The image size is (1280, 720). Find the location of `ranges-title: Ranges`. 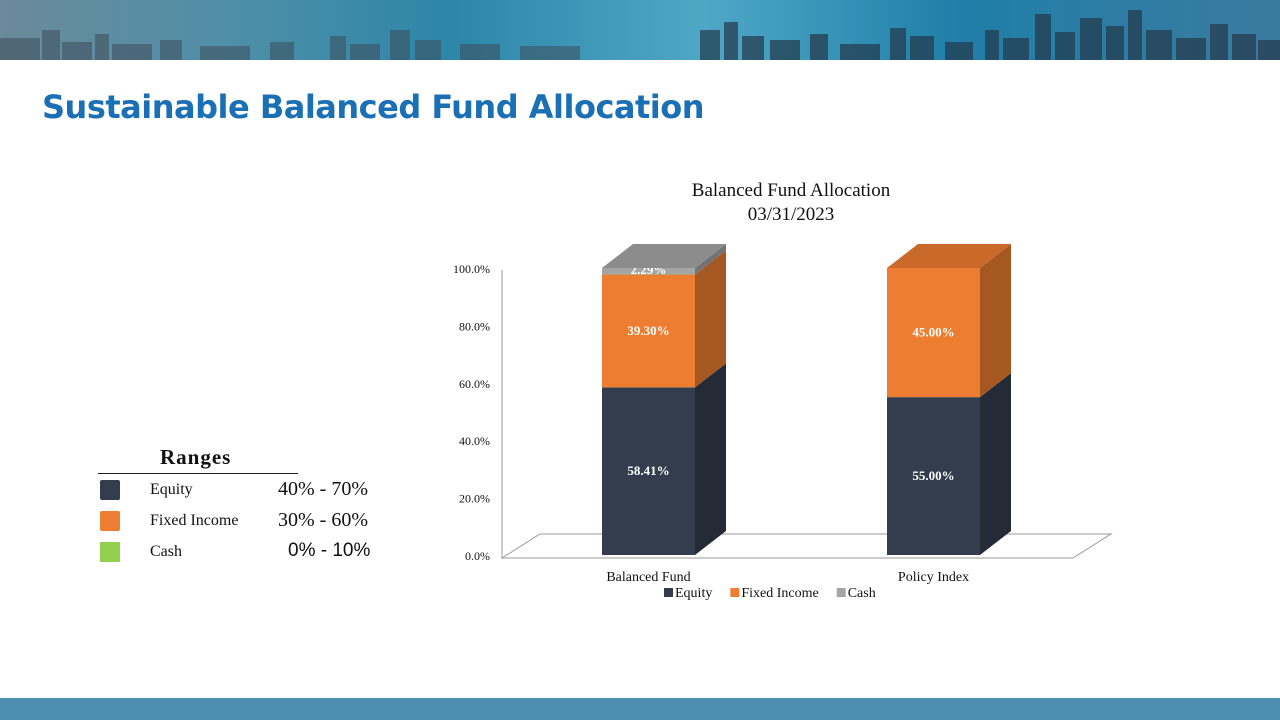

ranges-title: Ranges is located at coordinates (196, 457).